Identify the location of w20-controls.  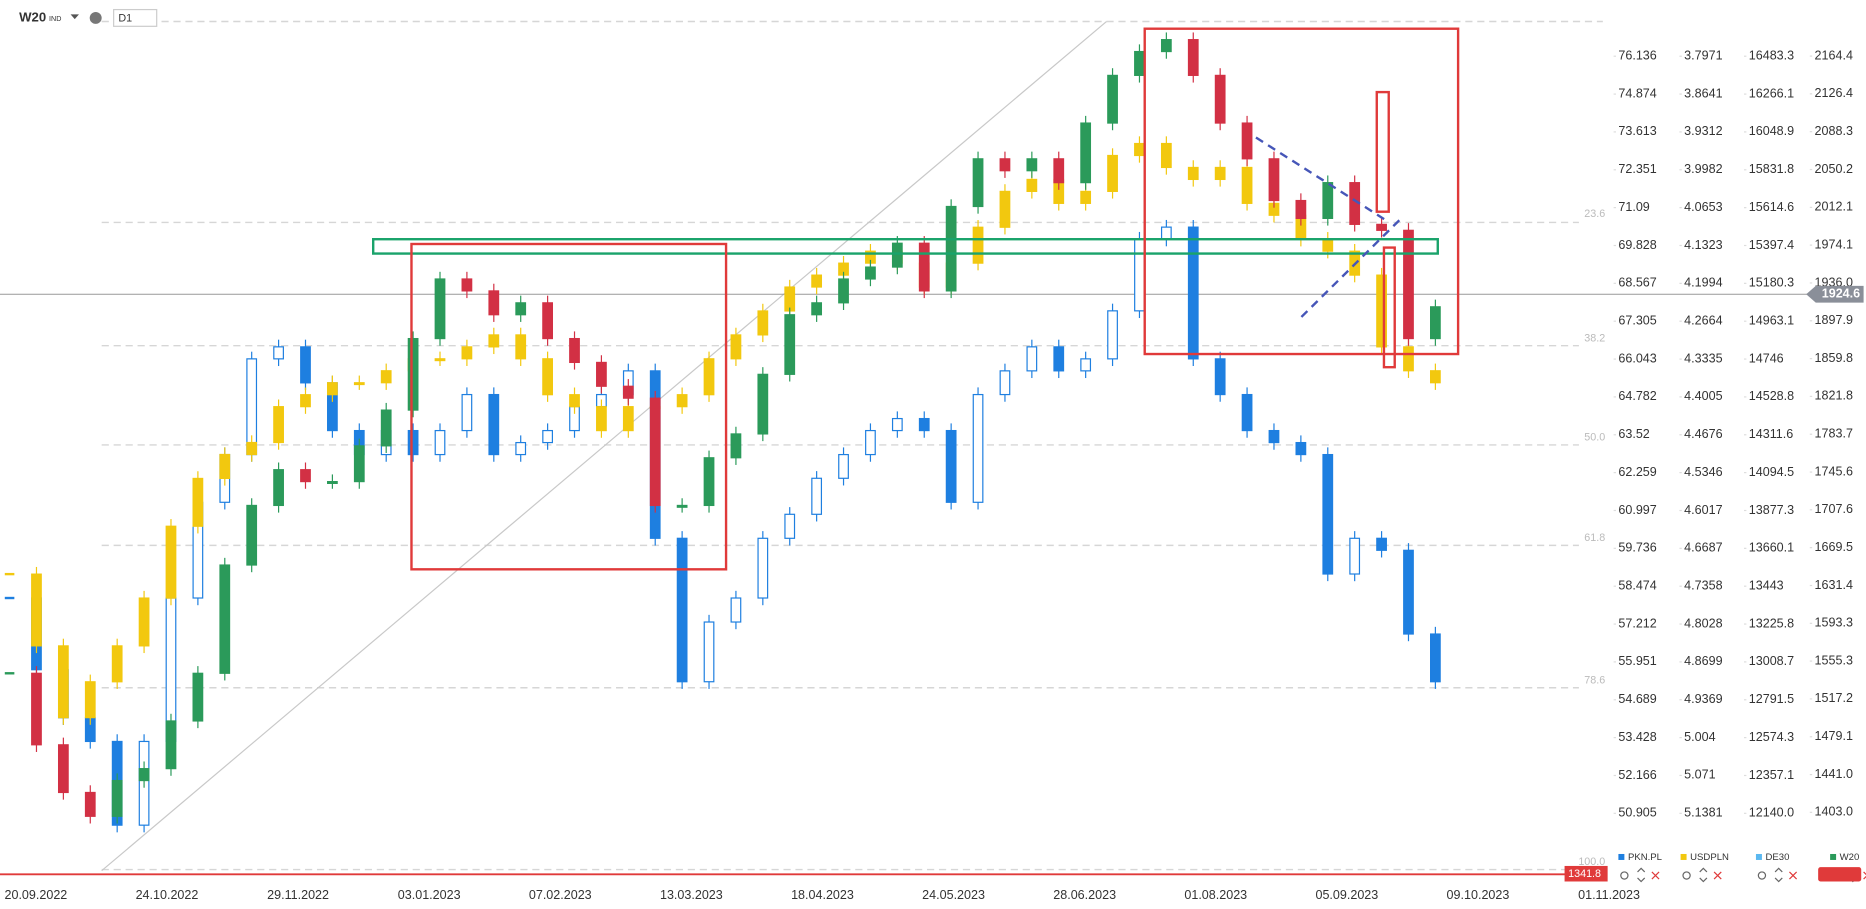
(1840, 874).